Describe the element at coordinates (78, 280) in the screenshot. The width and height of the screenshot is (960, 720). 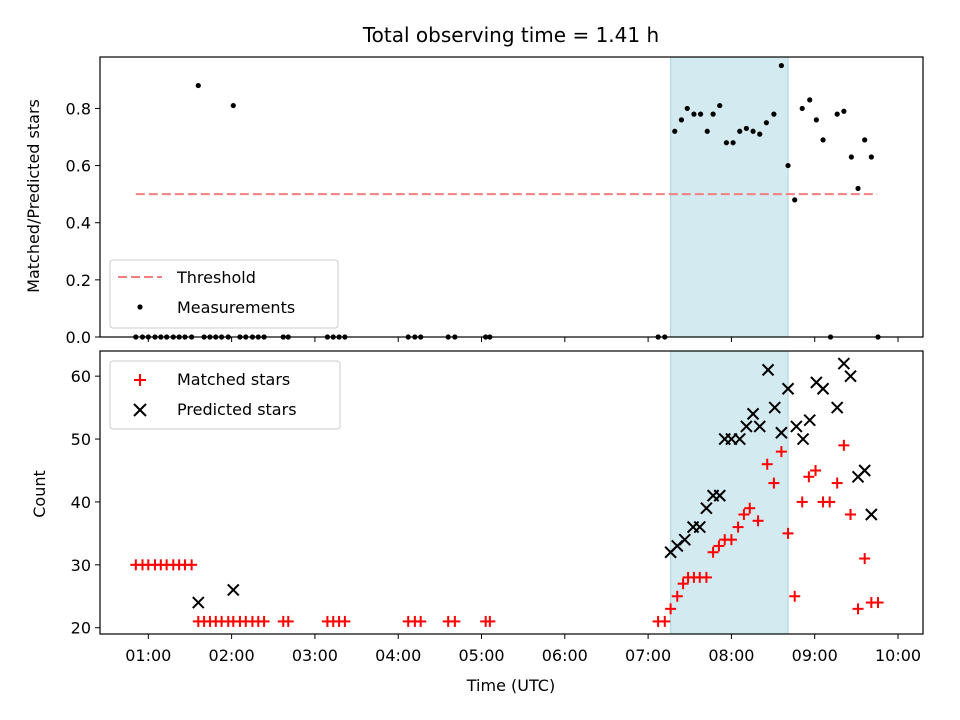
I see `y-tick-label: 0.2` at that location.